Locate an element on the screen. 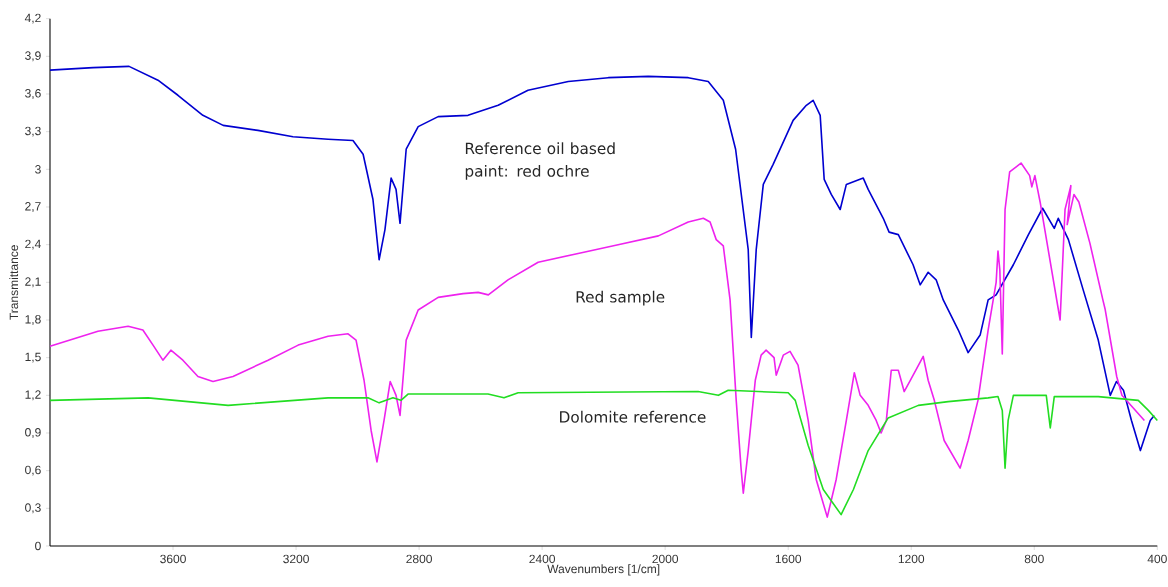 This screenshot has height=587, width=1168. y-tick-label: 1,5 is located at coordinates (33, 357).